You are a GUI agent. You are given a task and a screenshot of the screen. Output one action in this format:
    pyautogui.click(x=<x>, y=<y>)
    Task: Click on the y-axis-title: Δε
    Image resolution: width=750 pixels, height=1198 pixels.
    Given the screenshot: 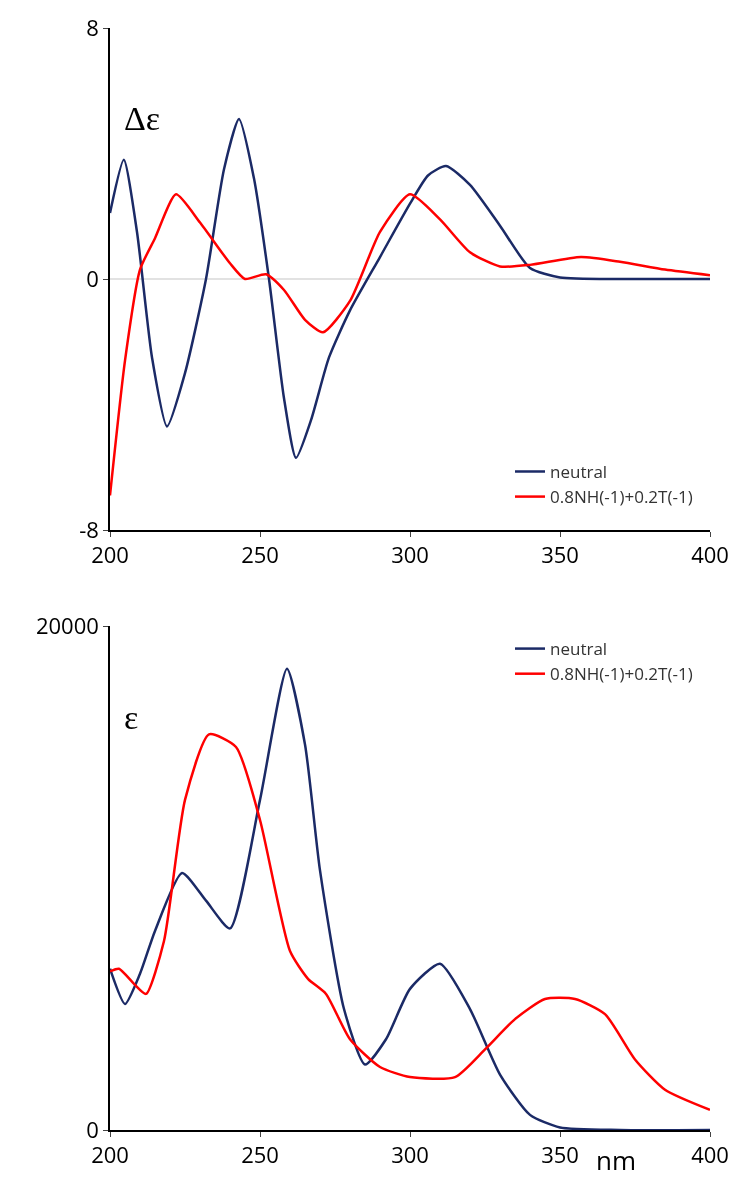 What is the action you would take?
    pyautogui.click(x=142, y=118)
    